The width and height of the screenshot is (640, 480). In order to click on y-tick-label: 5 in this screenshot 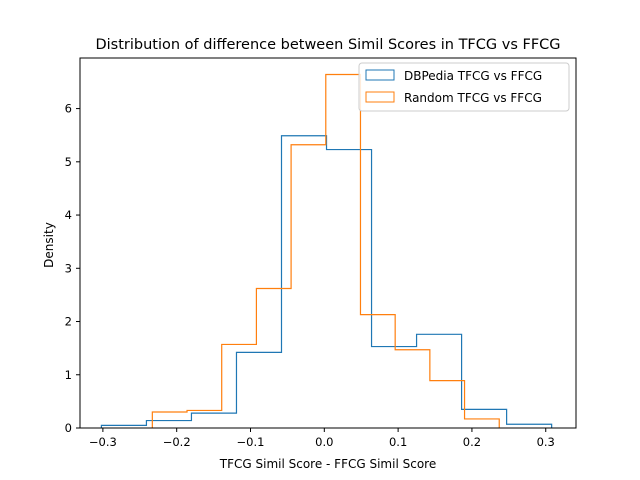, I will do `click(68, 162)`.